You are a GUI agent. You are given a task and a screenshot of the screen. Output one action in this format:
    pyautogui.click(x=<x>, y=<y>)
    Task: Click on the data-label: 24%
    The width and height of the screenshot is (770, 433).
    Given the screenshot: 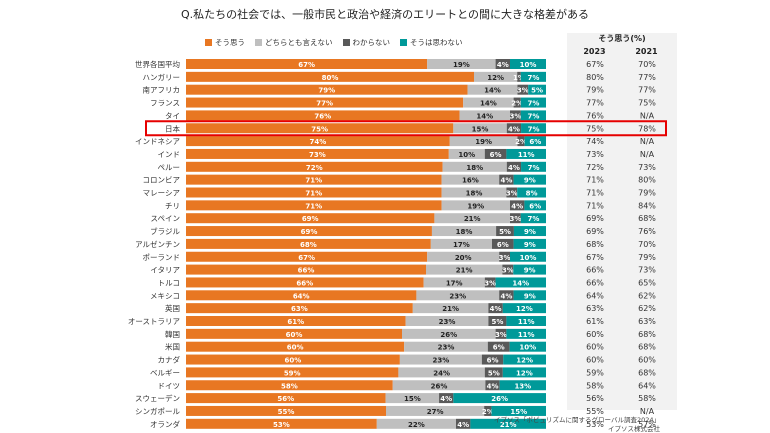 What is the action you would take?
    pyautogui.click(x=441, y=373)
    